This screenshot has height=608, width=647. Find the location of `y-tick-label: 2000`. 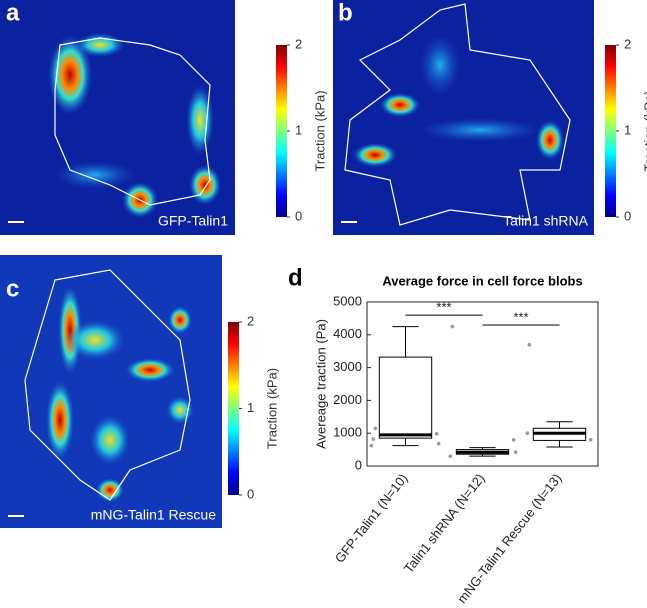

y-tick-label: 2000 is located at coordinates (347, 399).